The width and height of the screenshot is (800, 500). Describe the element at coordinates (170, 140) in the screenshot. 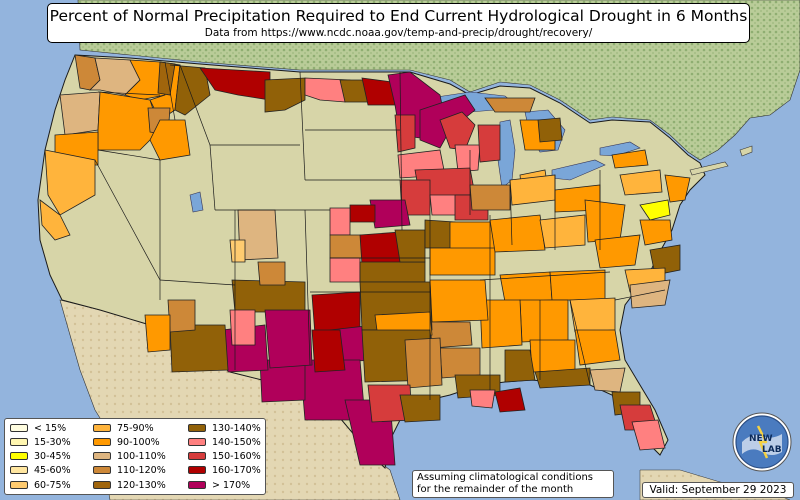

I see `region-id-south` at that location.